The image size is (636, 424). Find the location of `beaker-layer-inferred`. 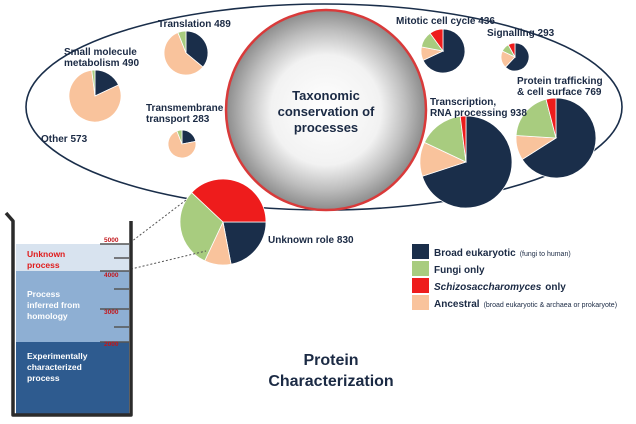

beaker-layer-inferred is located at coordinates (72, 306).